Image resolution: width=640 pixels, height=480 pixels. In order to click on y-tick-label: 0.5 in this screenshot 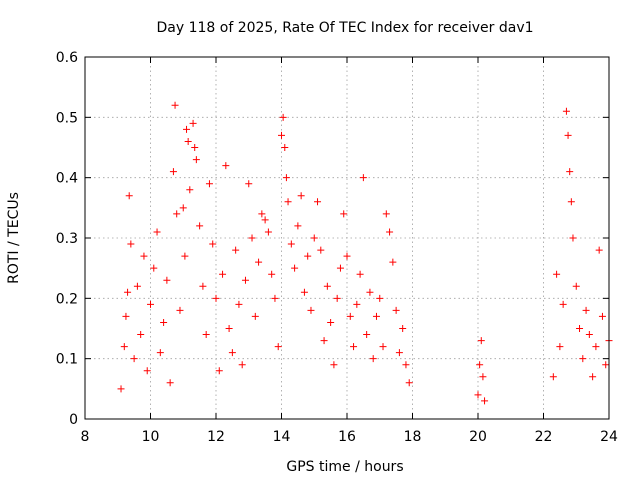, I will do `click(67, 118)`.